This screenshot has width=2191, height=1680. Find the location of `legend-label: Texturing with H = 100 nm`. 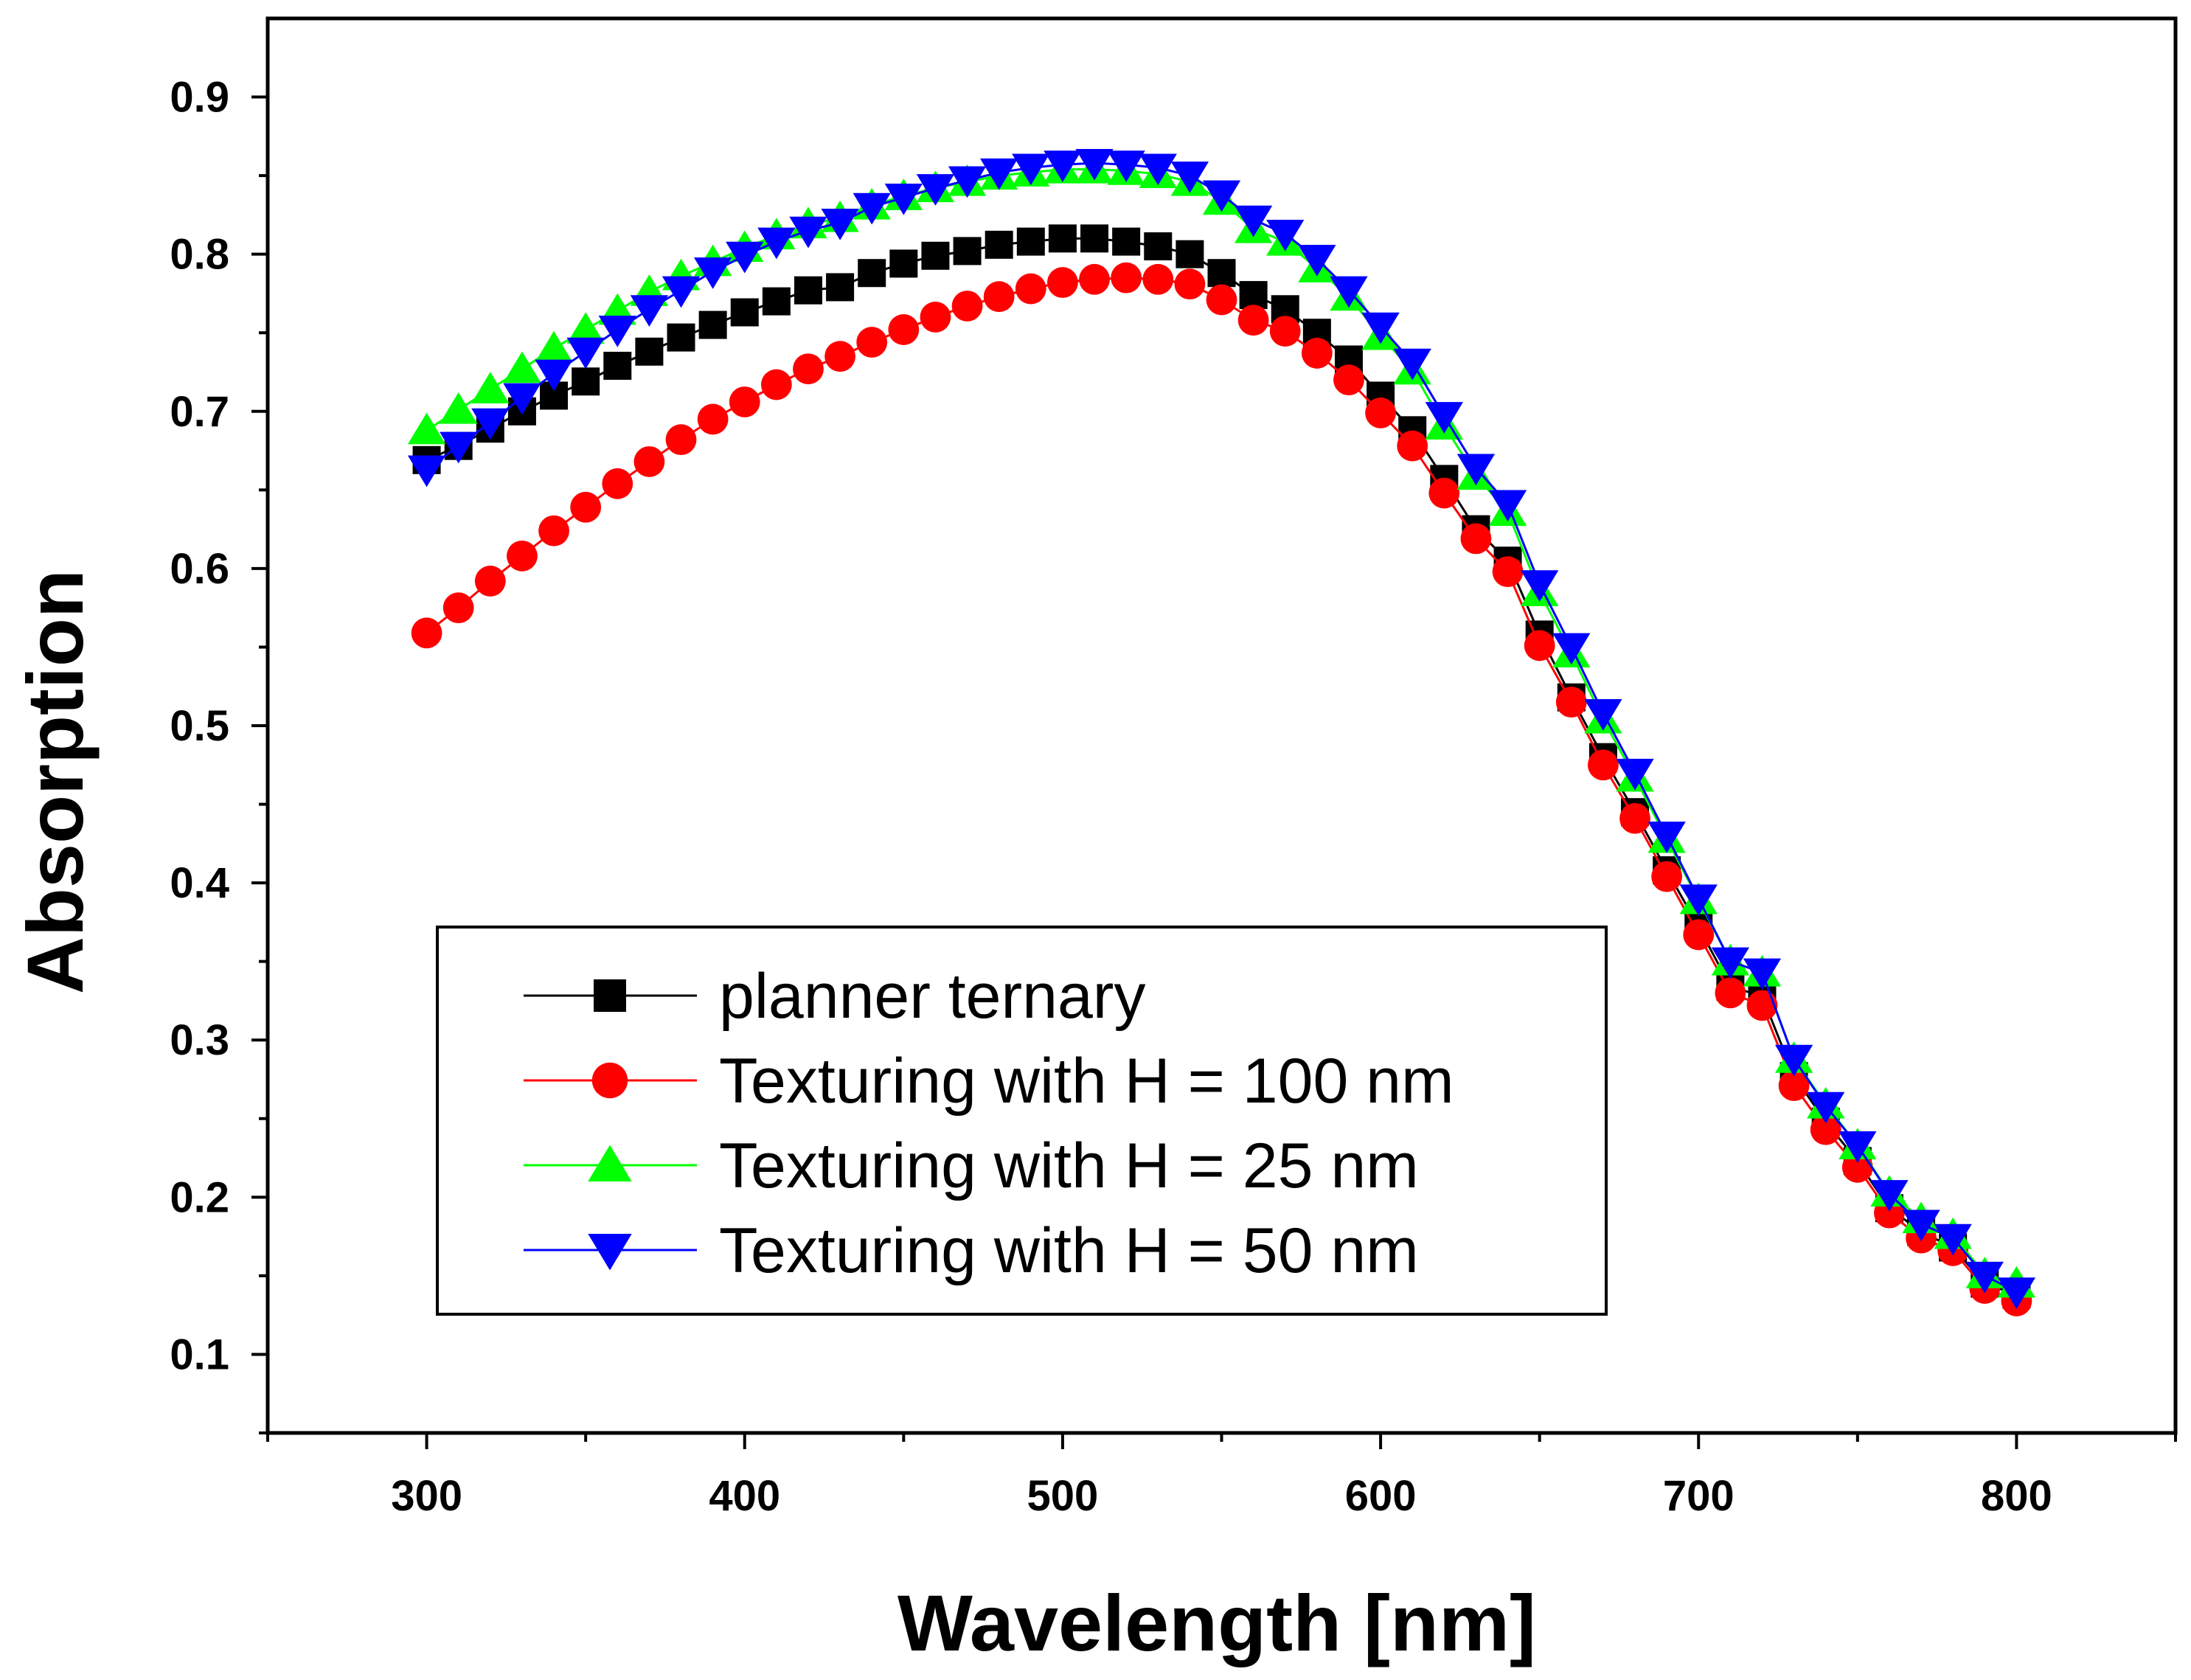

legend-label: Texturing with H = 100 nm is located at coordinates (1086, 1081).